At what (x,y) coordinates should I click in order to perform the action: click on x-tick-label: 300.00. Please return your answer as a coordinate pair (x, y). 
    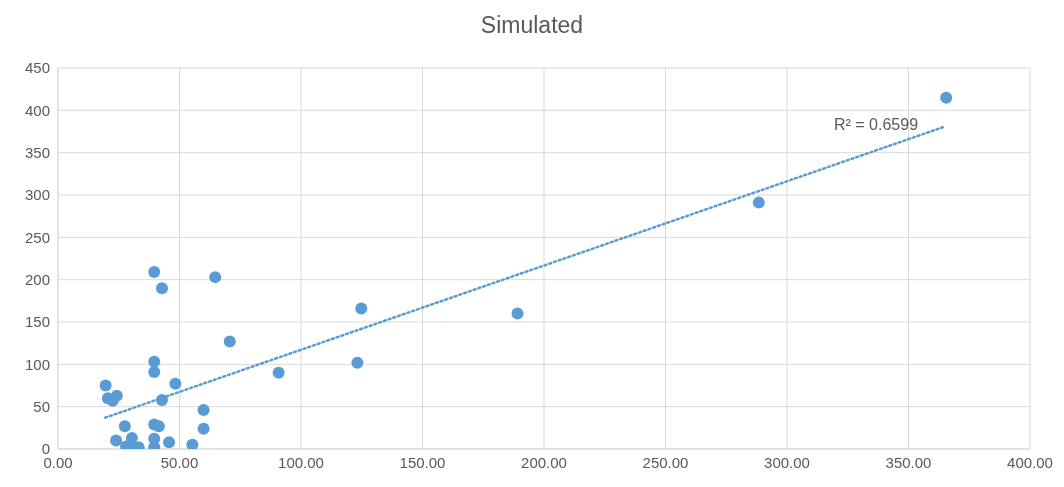
    Looking at the image, I should click on (787, 462).